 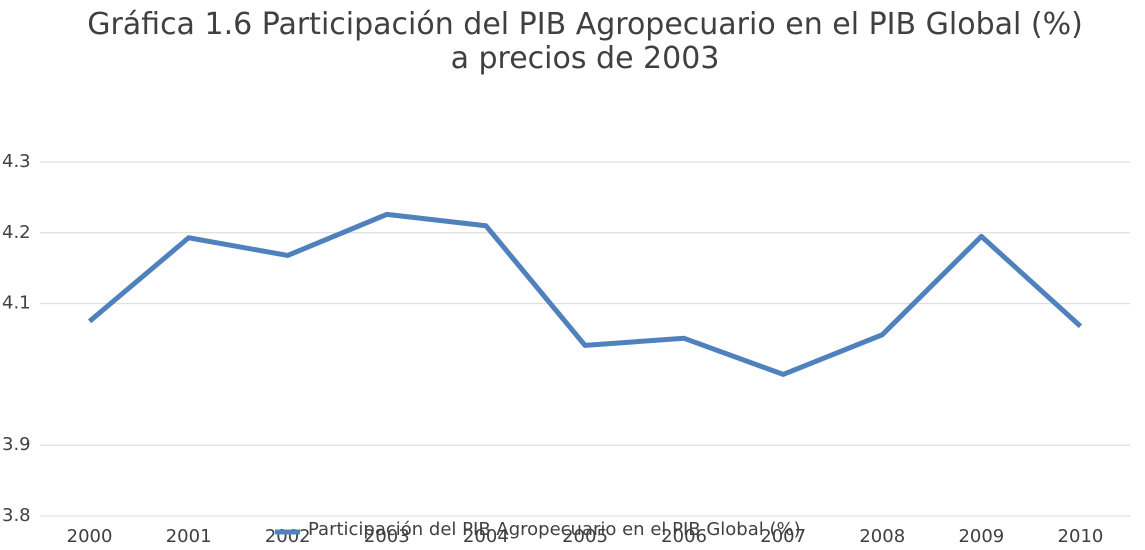 What do you see at coordinates (90, 536) in the screenshot?
I see `x-tick-label: 2000` at bounding box center [90, 536].